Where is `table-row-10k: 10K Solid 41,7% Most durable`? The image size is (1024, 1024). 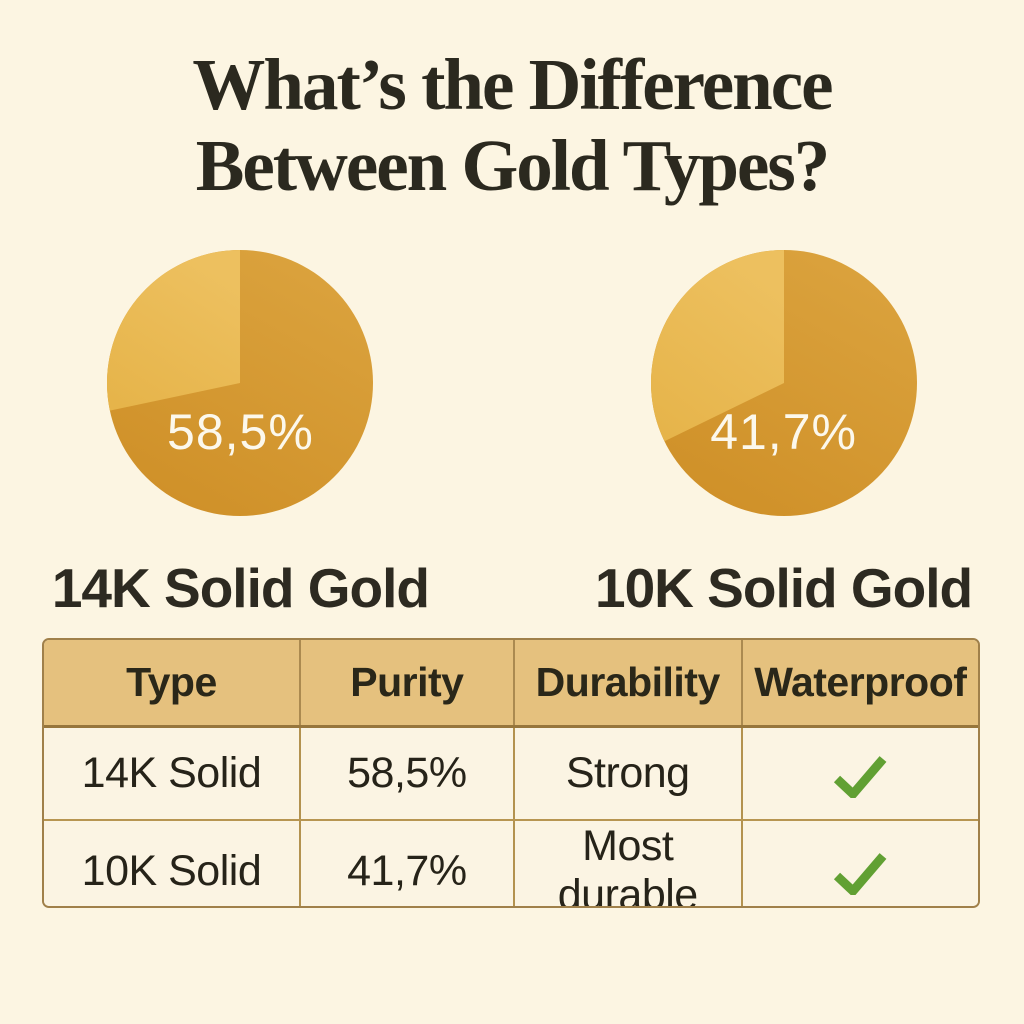
table-row-10k: 10K Solid 41,7% Most durable is located at coordinates (511, 863).